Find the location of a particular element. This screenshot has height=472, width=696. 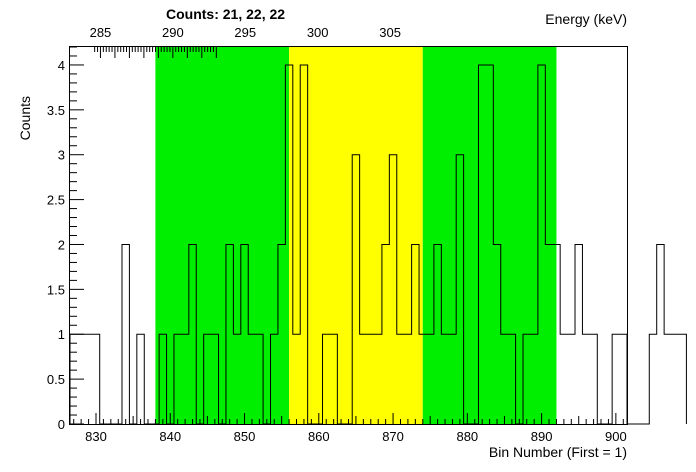

x-tick-label: 830 is located at coordinates (96, 436).